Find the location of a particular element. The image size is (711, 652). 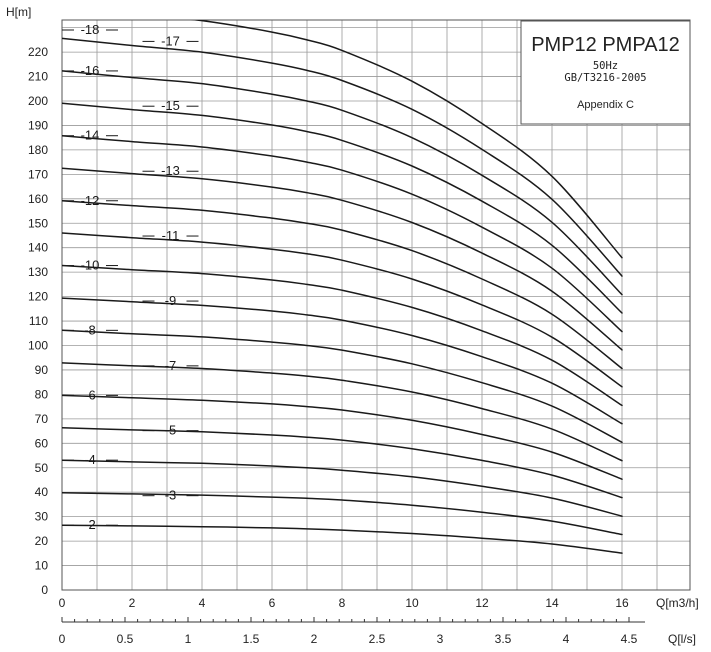

x-tick-label: 0 is located at coordinates (62, 603).